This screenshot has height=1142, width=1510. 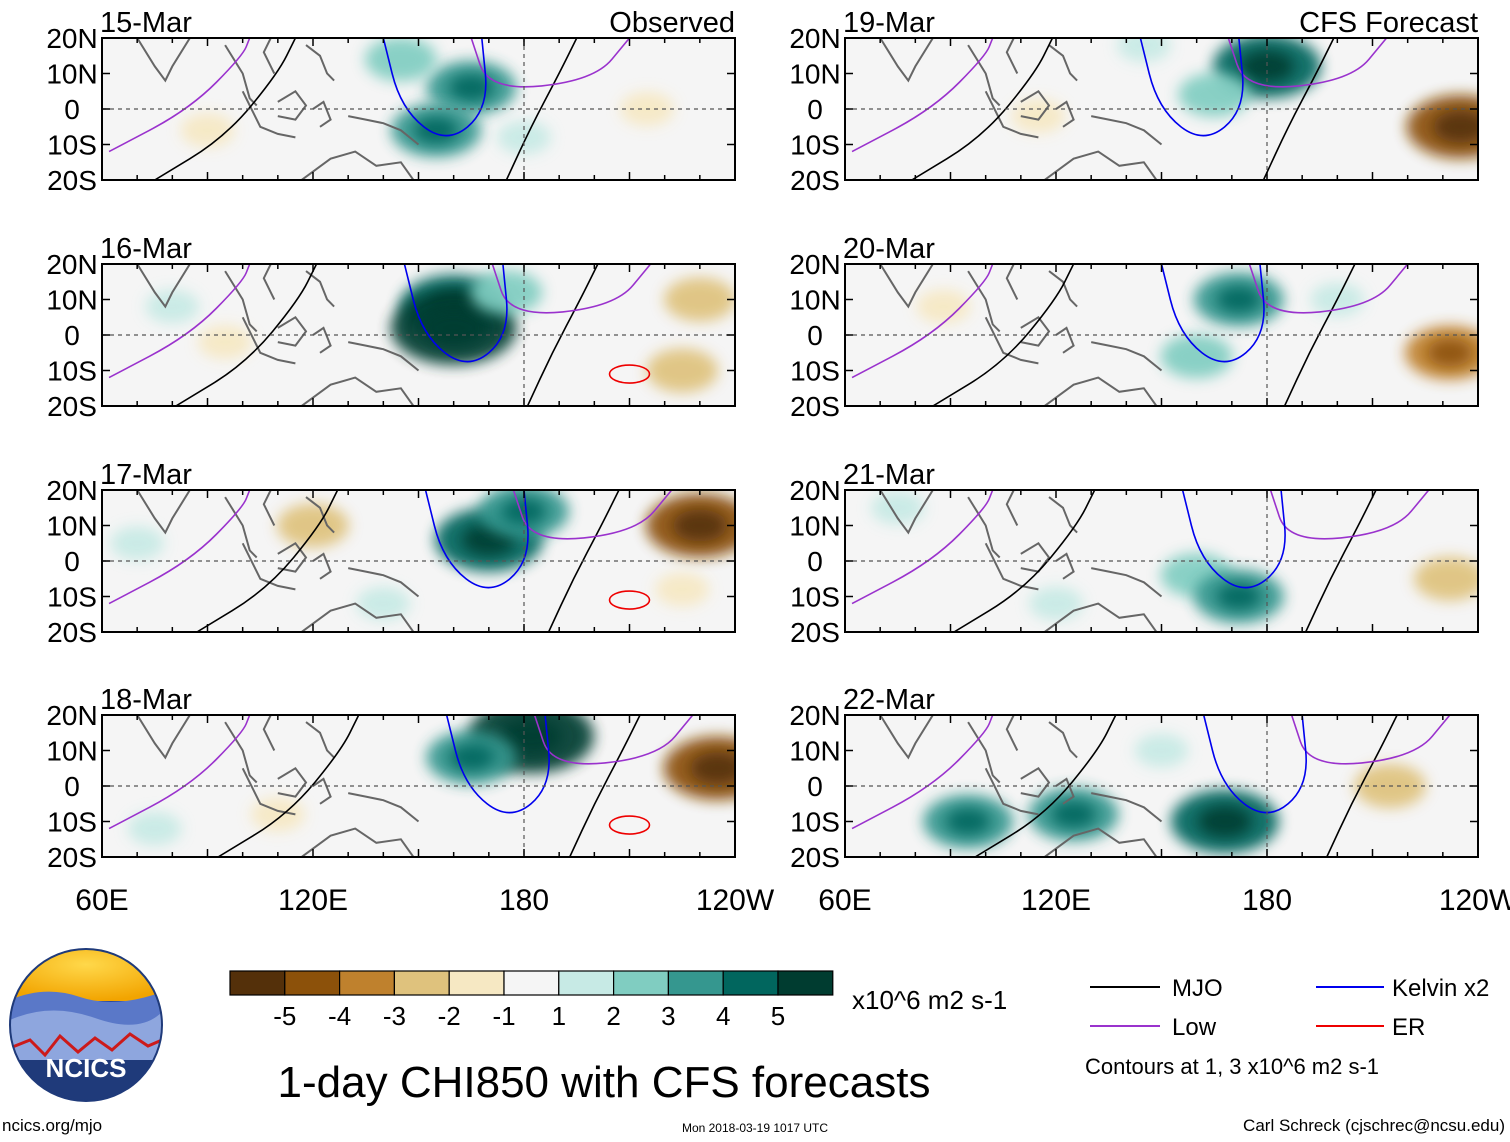 What do you see at coordinates (146, 475) in the screenshot?
I see `panel-date: 17-Mar` at bounding box center [146, 475].